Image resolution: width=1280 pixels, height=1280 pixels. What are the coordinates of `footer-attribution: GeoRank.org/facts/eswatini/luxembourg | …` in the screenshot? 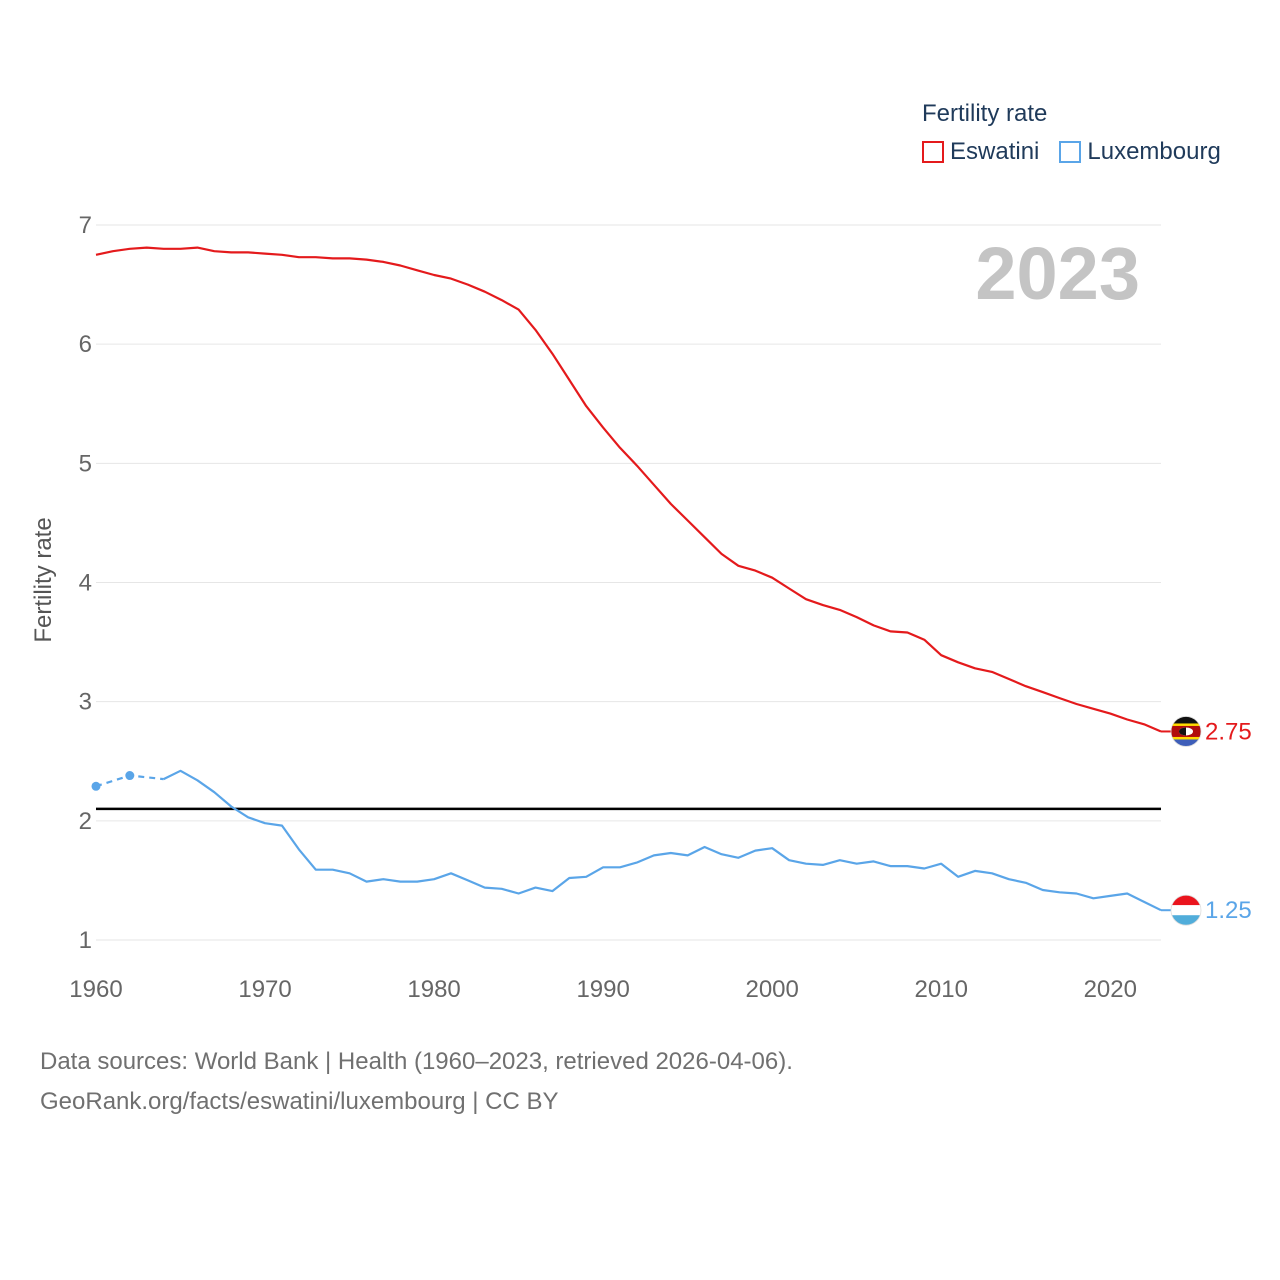 It's located at (299, 1101).